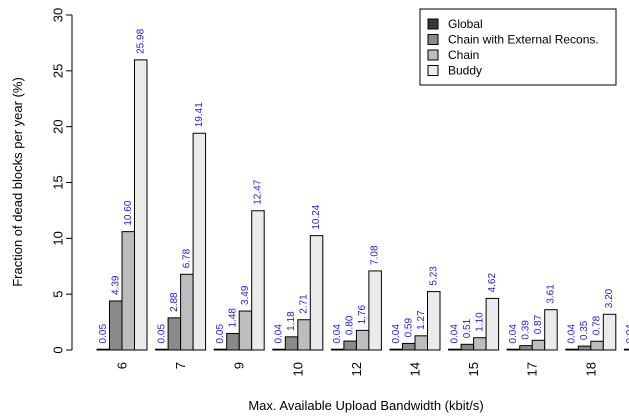 Image resolution: width=629 pixels, height=417 pixels. I want to click on legend-label: Buddy, so click(465, 71).